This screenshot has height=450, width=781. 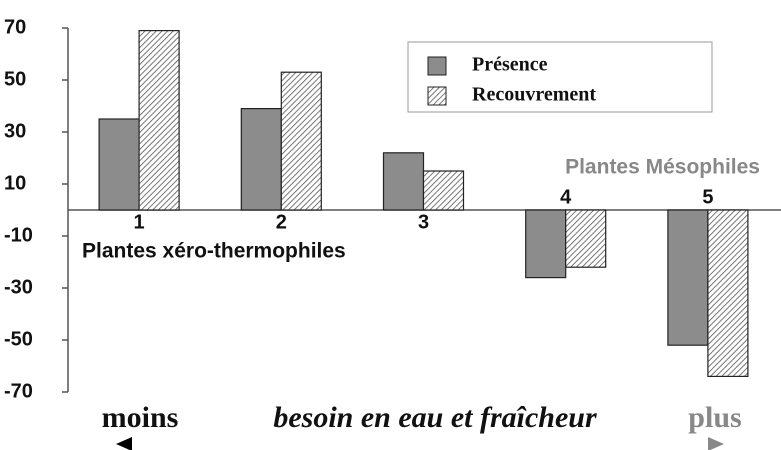 I want to click on y-tick-label: 30, so click(x=15, y=131).